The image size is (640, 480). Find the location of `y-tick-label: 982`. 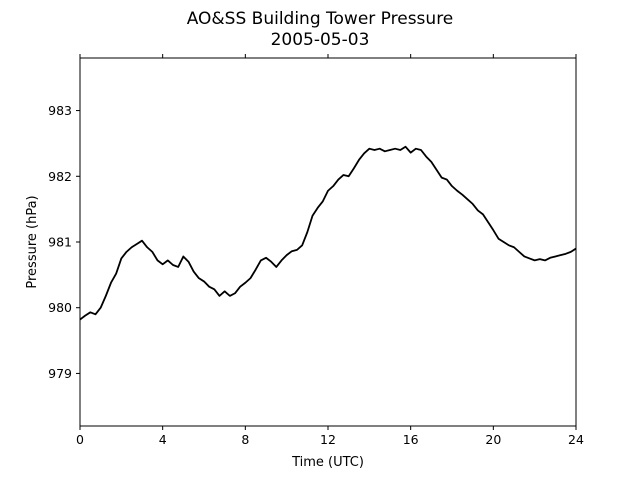

y-tick-label: 982 is located at coordinates (60, 176).